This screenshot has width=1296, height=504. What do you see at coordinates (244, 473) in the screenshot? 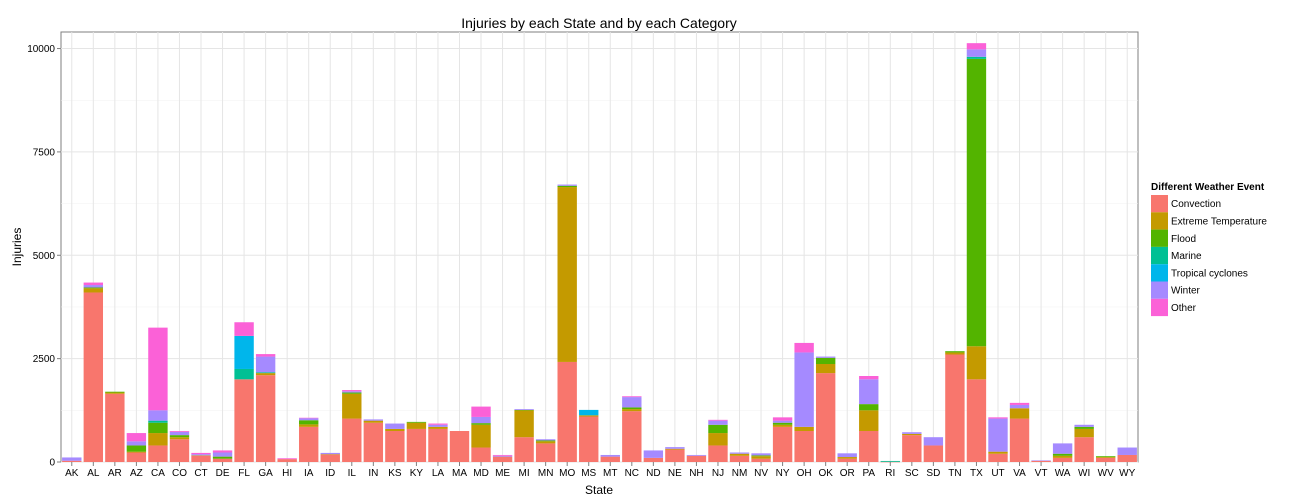
I see `x-tick-label: FL` at bounding box center [244, 473].